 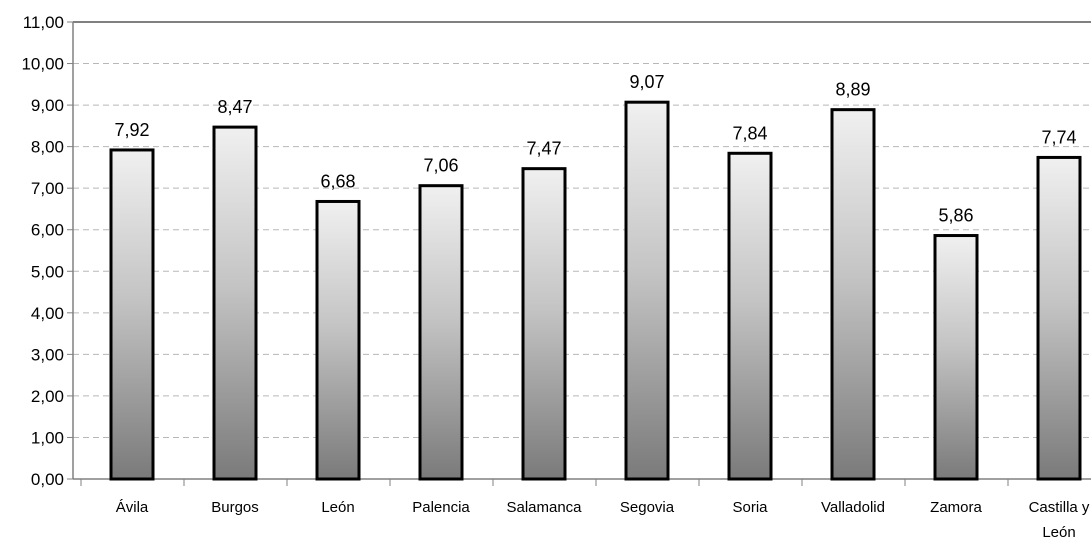 What do you see at coordinates (235, 507) in the screenshot?
I see `category-label: Burgos` at bounding box center [235, 507].